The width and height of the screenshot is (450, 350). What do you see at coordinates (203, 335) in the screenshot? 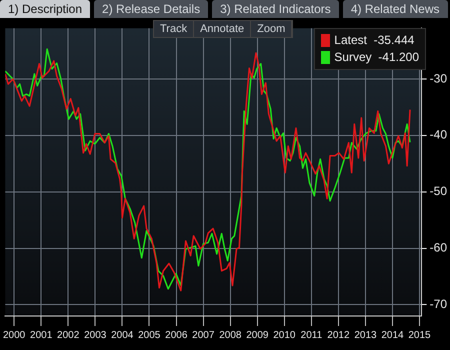
I see `x-tick-label: 2007` at bounding box center [203, 335].